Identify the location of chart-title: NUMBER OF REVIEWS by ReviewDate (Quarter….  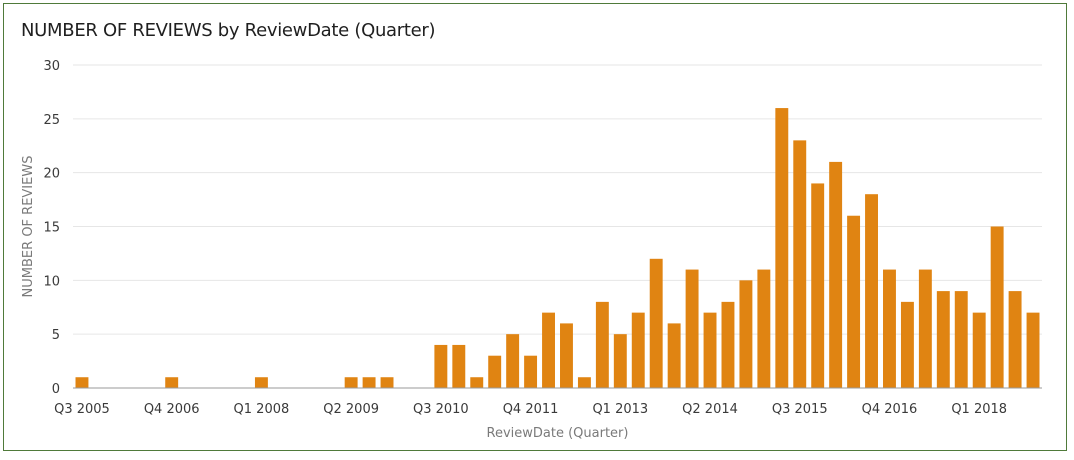
(228, 30).